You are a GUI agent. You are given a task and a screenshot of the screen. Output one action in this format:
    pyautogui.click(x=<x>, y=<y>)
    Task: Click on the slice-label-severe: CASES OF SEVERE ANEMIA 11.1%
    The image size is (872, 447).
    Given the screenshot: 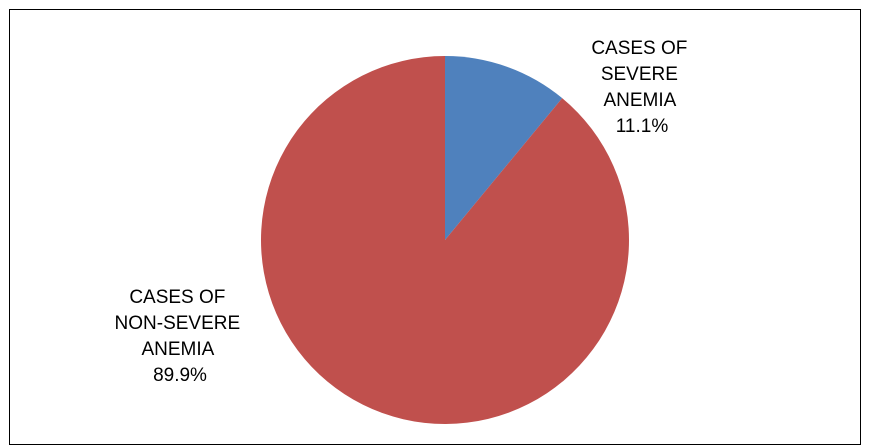 What is the action you would take?
    pyautogui.click(x=641, y=87)
    